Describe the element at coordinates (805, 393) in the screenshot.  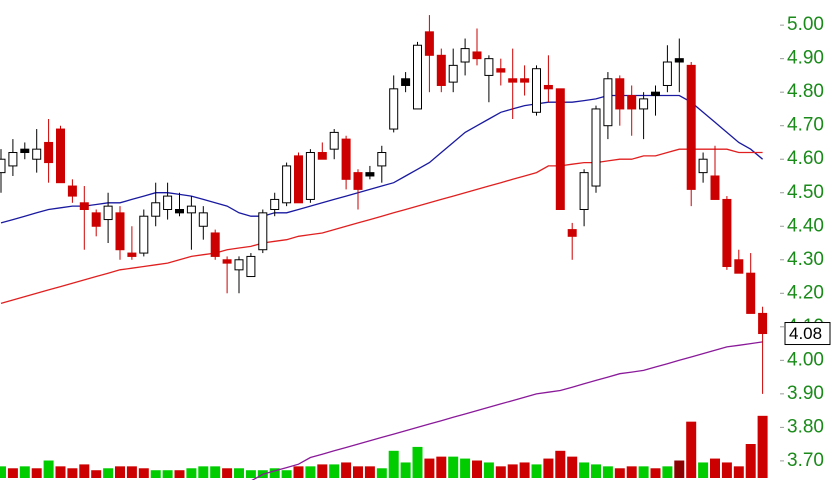
I see `y-tick-label: 3.90` at that location.